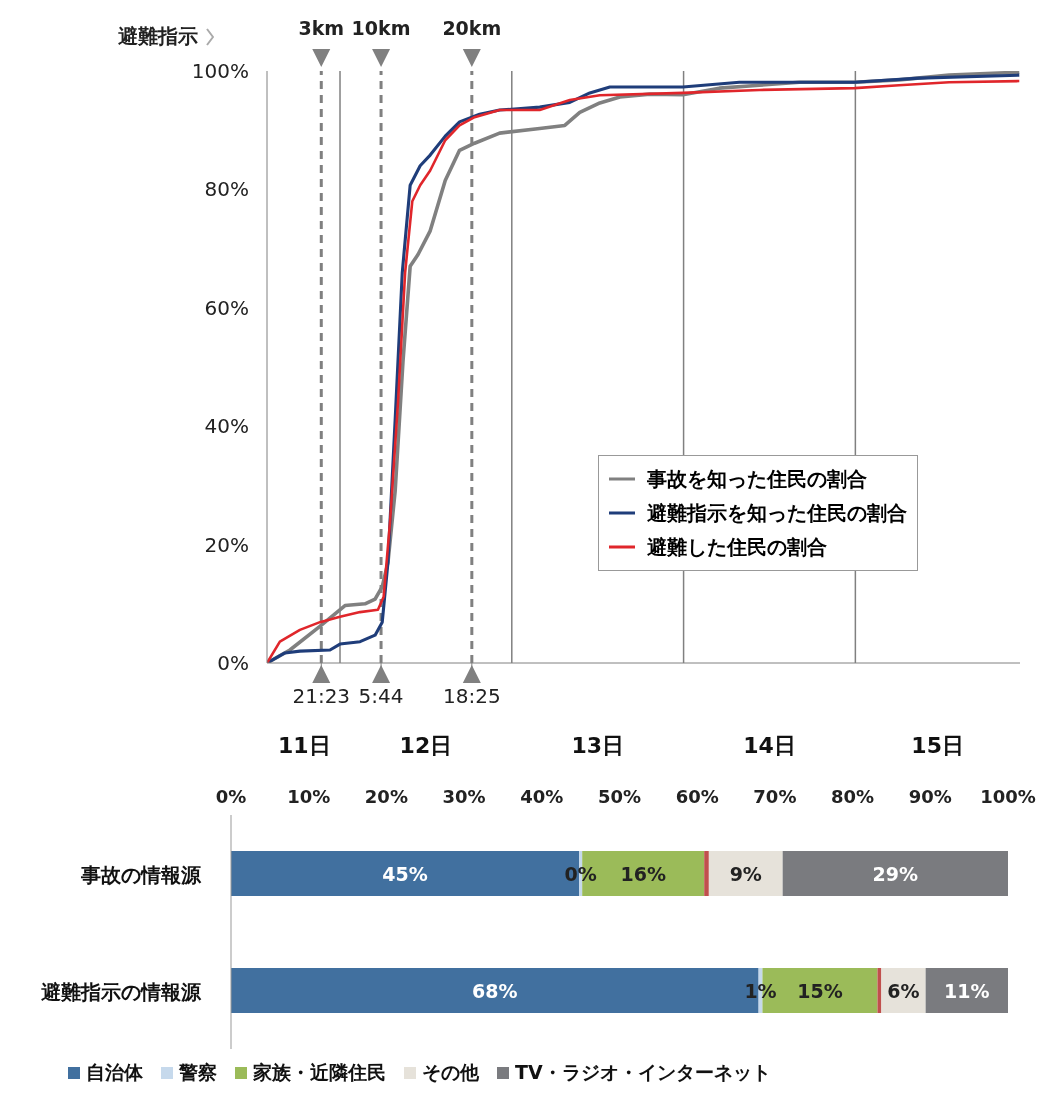  Describe the element at coordinates (405, 873) in the screenshot. I see `data-label: 45%` at that location.